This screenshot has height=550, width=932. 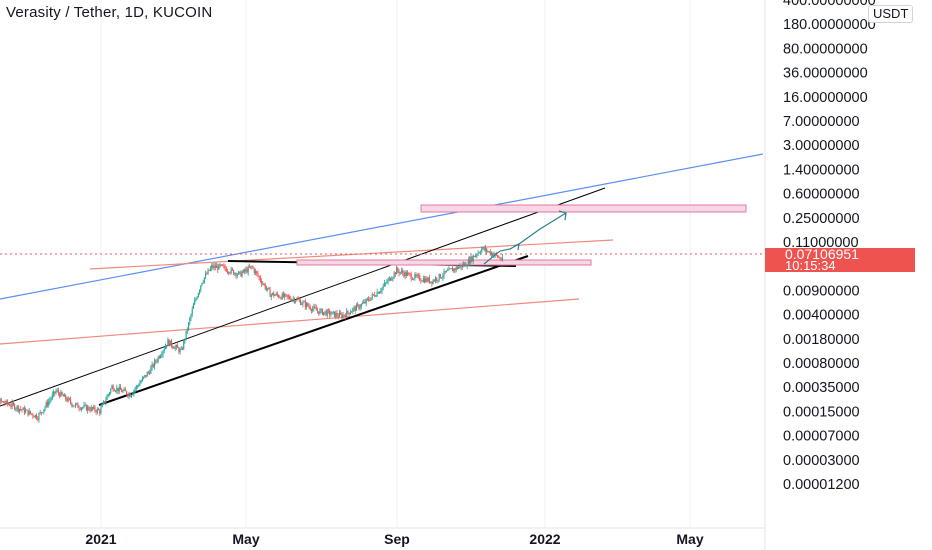 I want to click on forecast-arrow, so click(x=525, y=237).